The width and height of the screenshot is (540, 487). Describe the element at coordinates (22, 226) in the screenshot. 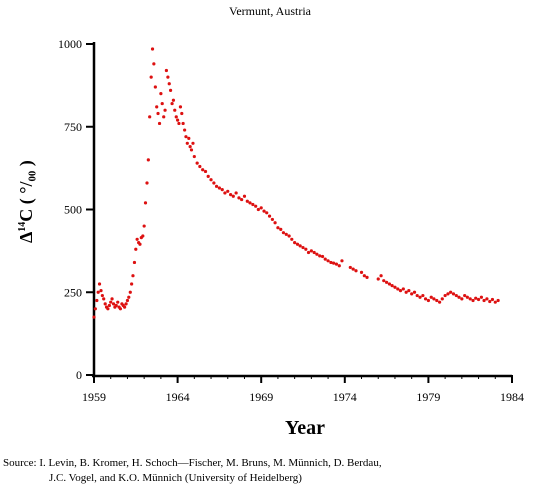

I see `y-label-sup: 14` at that location.